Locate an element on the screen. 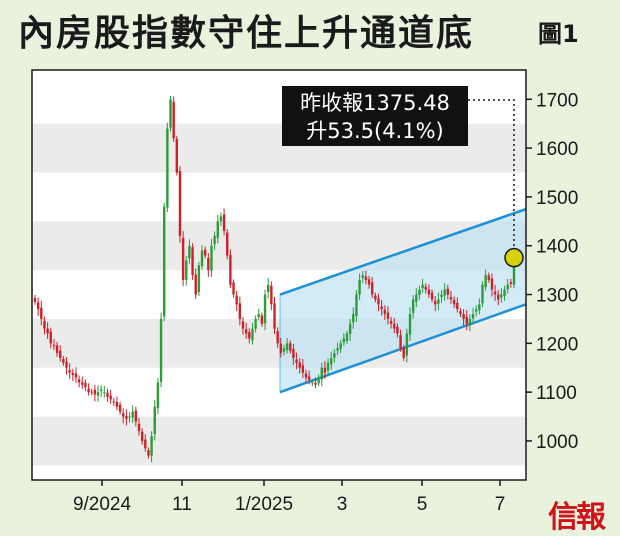 The height and width of the screenshot is (536, 620). x-tick-label: 3 is located at coordinates (342, 504).